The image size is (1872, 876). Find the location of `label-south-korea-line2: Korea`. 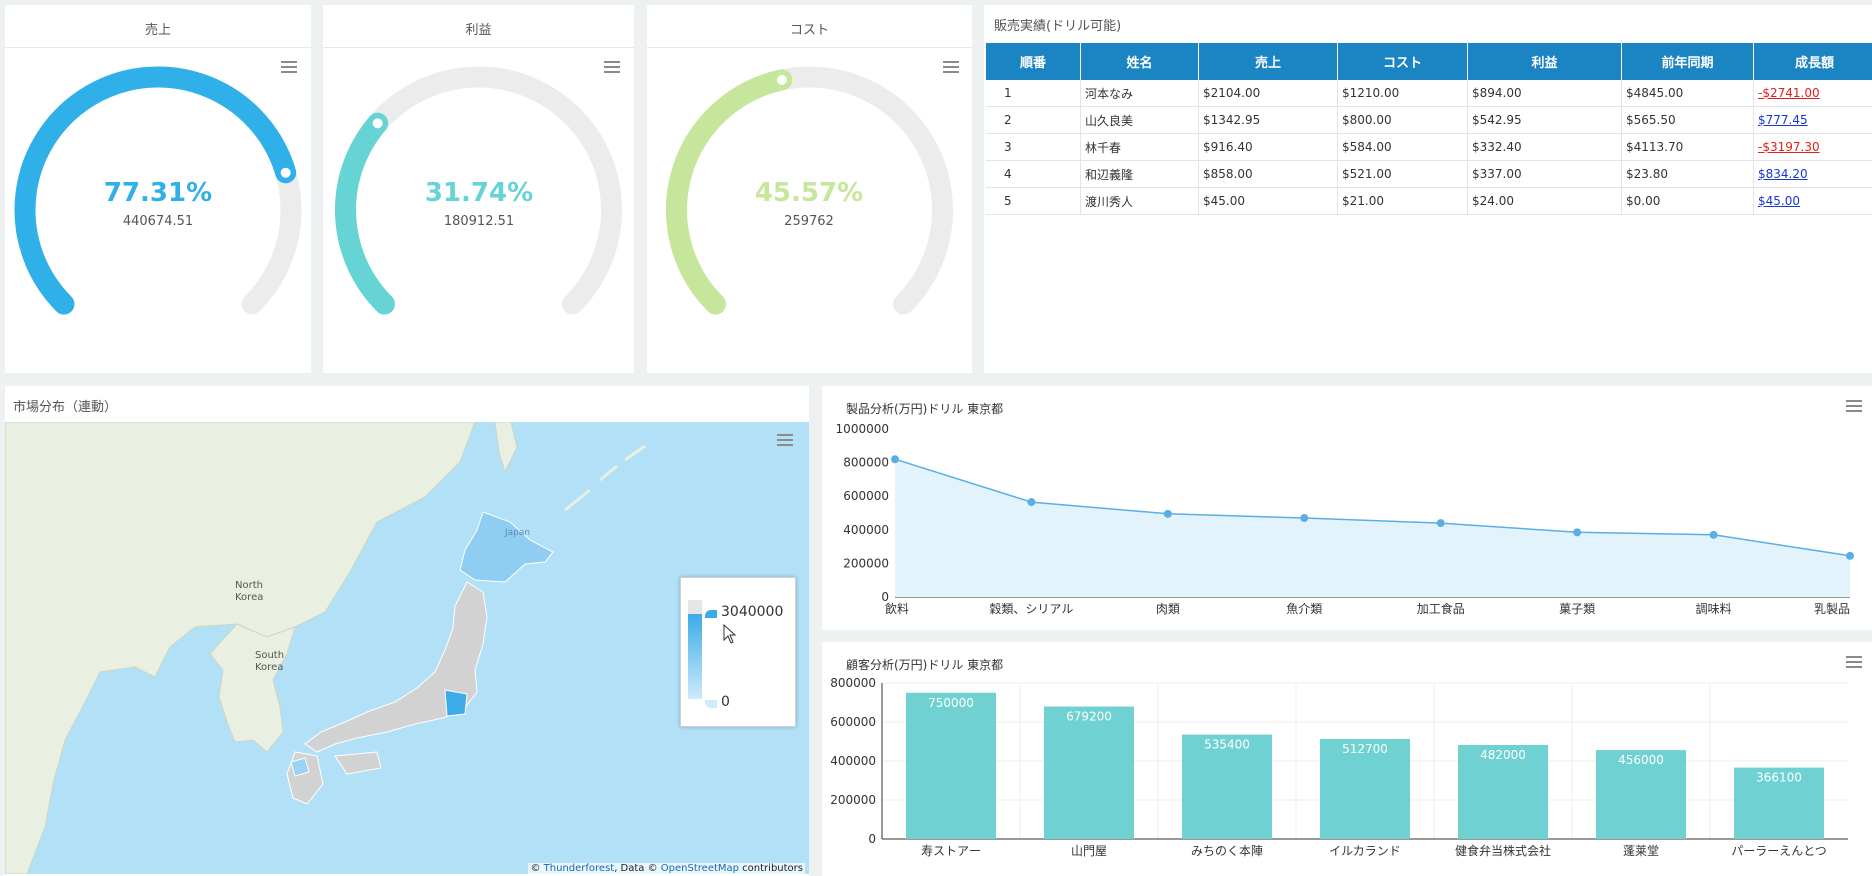

label-south-korea-line2: Korea is located at coordinates (269, 667).